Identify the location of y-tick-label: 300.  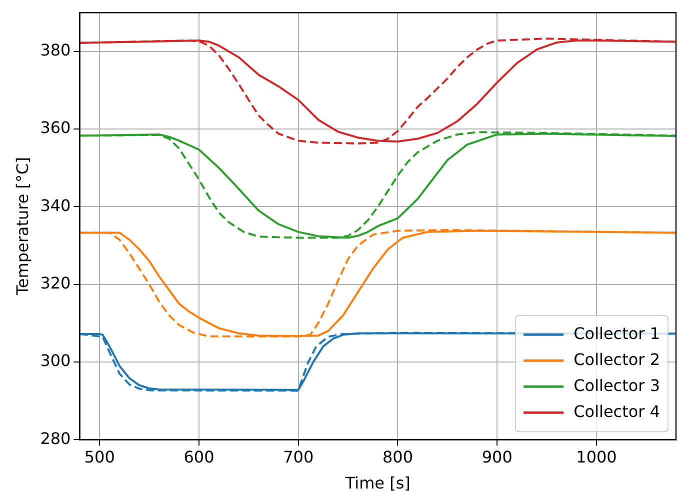
(55, 360).